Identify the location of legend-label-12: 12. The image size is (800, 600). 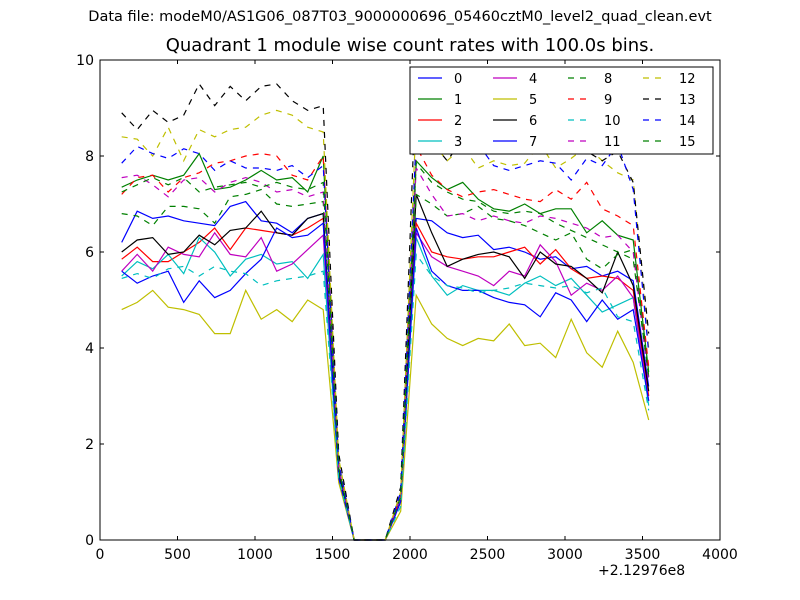
(687, 79).